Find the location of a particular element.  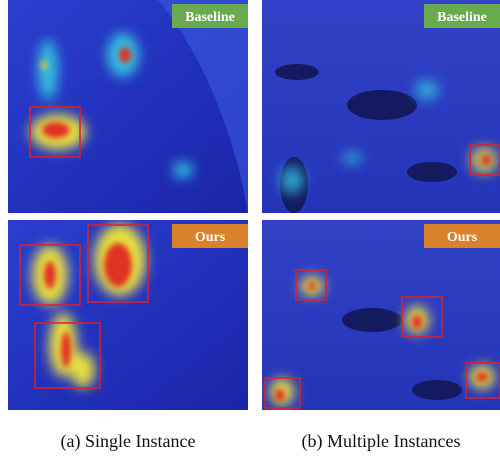

heat-blobs is located at coordinates (389, 137).